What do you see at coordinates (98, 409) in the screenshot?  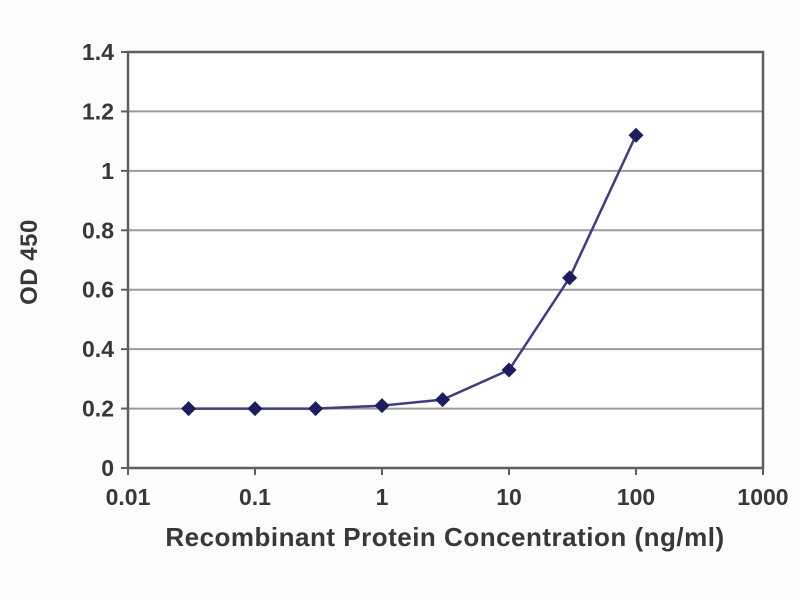 I see `y-tick-label: 0.2` at bounding box center [98, 409].